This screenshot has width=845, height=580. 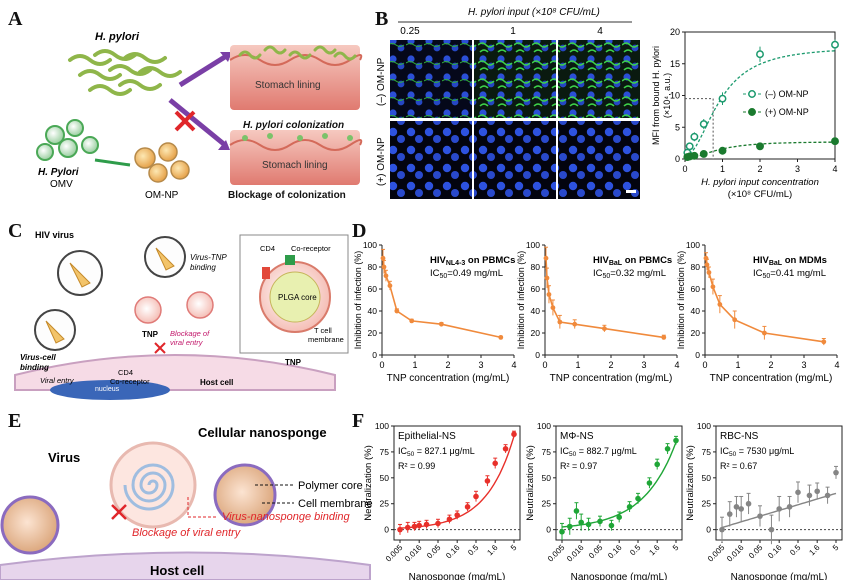 What do you see at coordinates (413, 553) in the screenshot?
I see `x-tick-label: 0.016` at bounding box center [413, 553].